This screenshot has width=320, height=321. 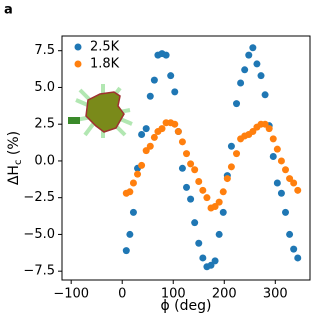 What do you see at coordinates (224, 294) in the screenshot?
I see `x-tick-label: 200` at bounding box center [224, 294].